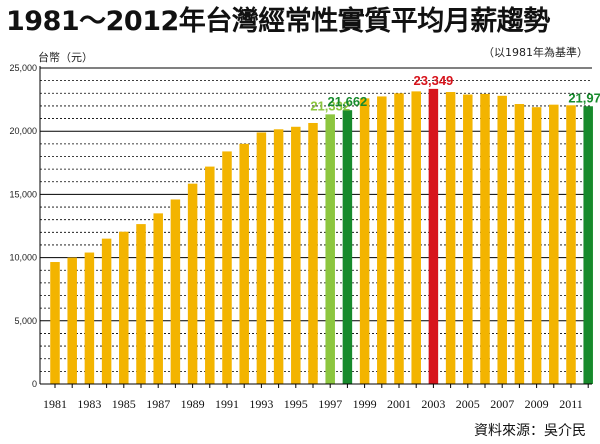  What do you see at coordinates (537, 404) in the screenshot?
I see `x-tick-label: 2009` at bounding box center [537, 404].